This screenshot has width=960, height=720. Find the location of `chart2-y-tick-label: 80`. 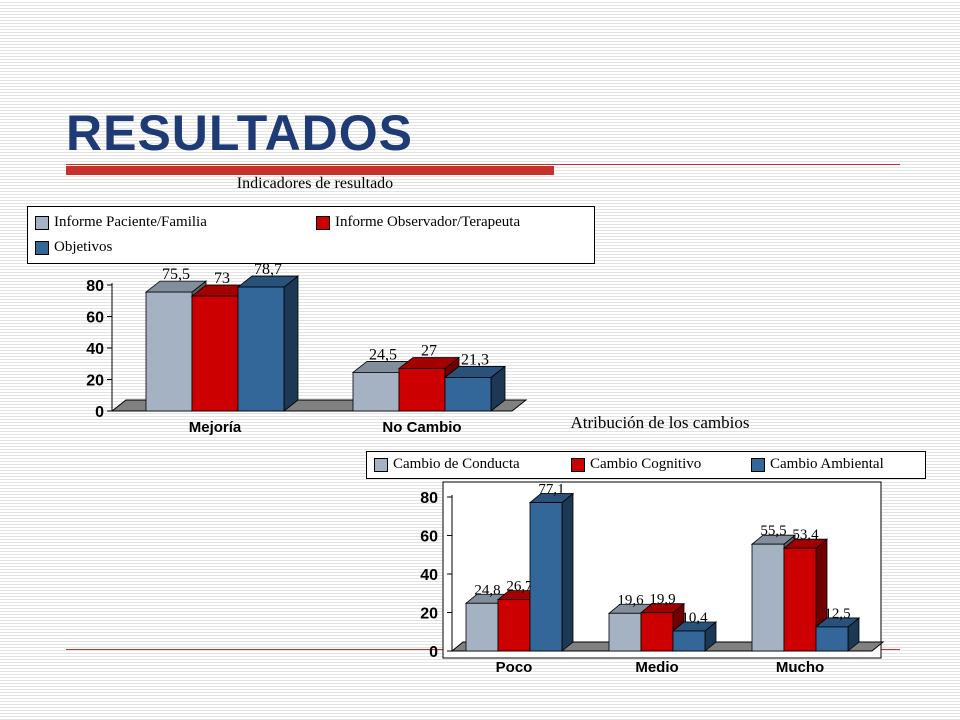

chart2-y-tick-label: 80 is located at coordinates (429, 498).